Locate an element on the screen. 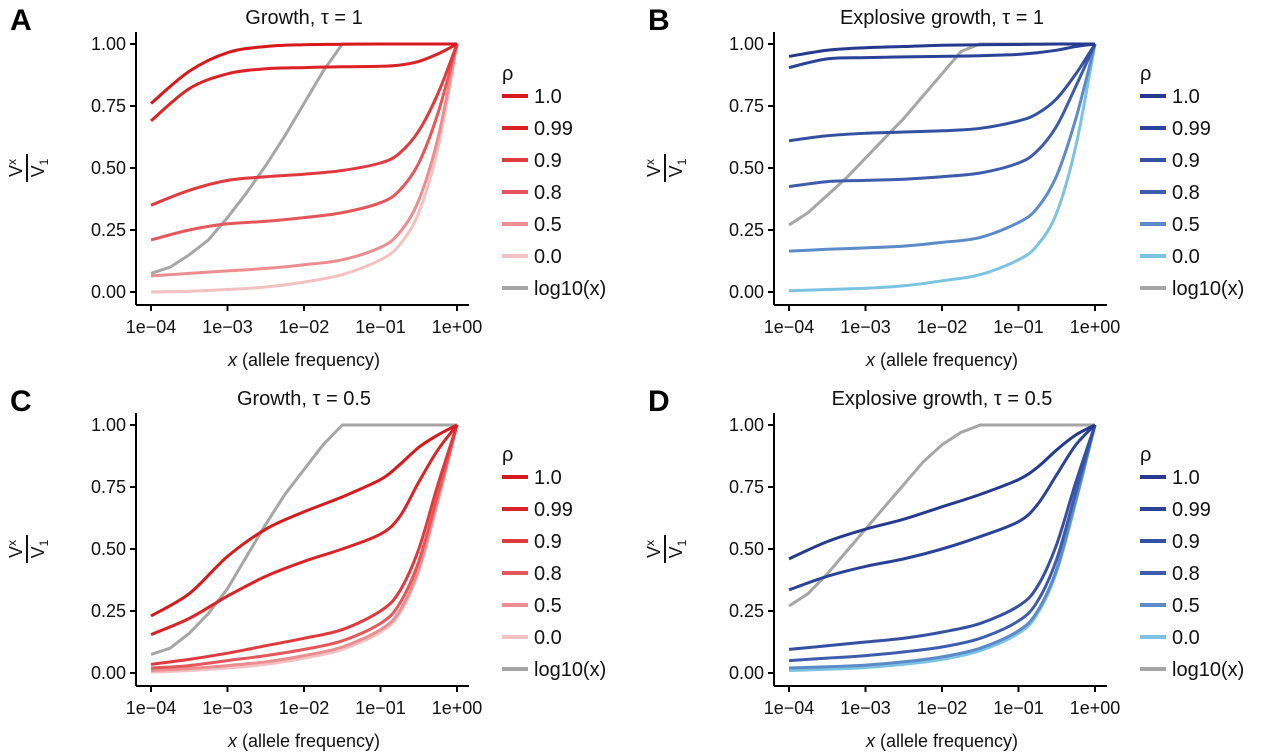 The width and height of the screenshot is (1280, 756). chart-title: Growth, τ = 1 is located at coordinates (303, 18).